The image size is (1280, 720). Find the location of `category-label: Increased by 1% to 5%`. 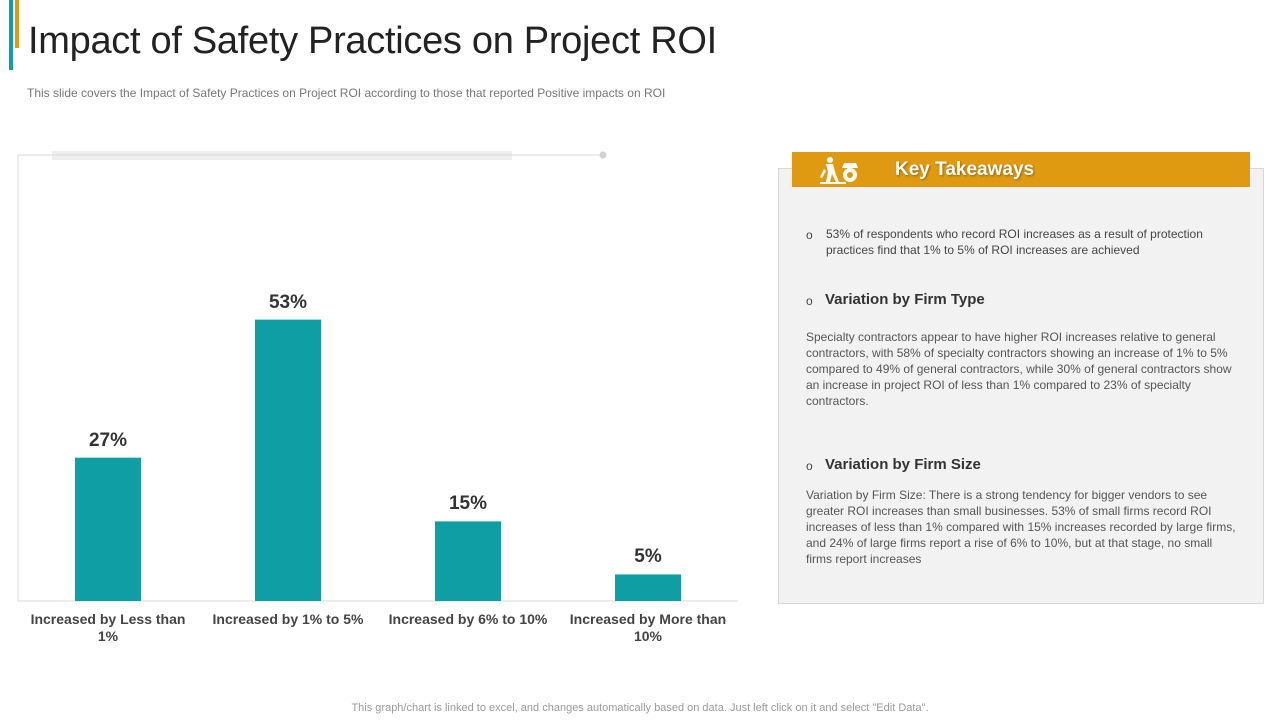

category-label: Increased by 1% to 5% is located at coordinates (288, 619).